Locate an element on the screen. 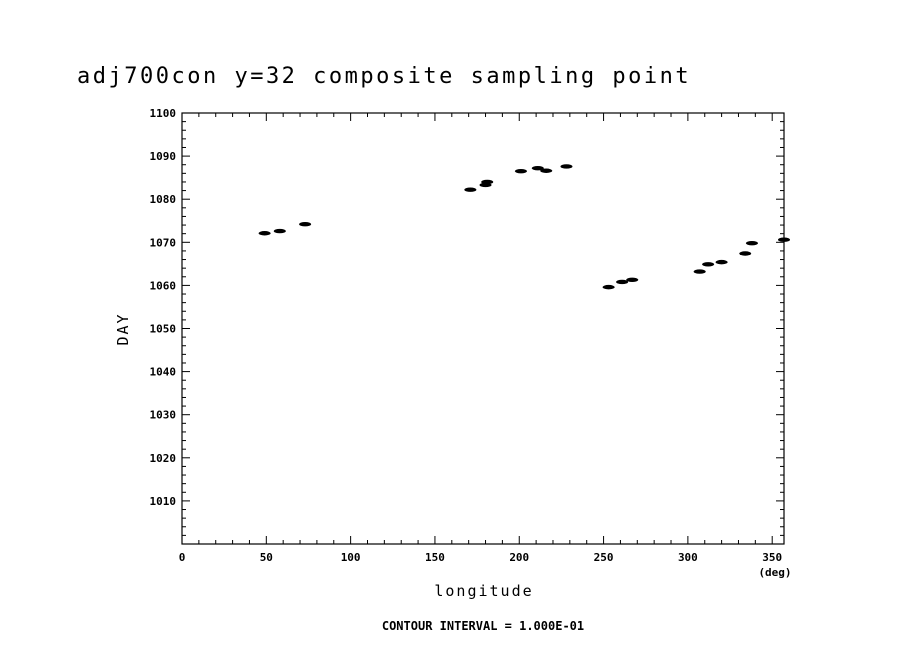 Image resolution: width=904 pixels, height=654 pixels. y-axis-label: DAY is located at coordinates (123, 328).